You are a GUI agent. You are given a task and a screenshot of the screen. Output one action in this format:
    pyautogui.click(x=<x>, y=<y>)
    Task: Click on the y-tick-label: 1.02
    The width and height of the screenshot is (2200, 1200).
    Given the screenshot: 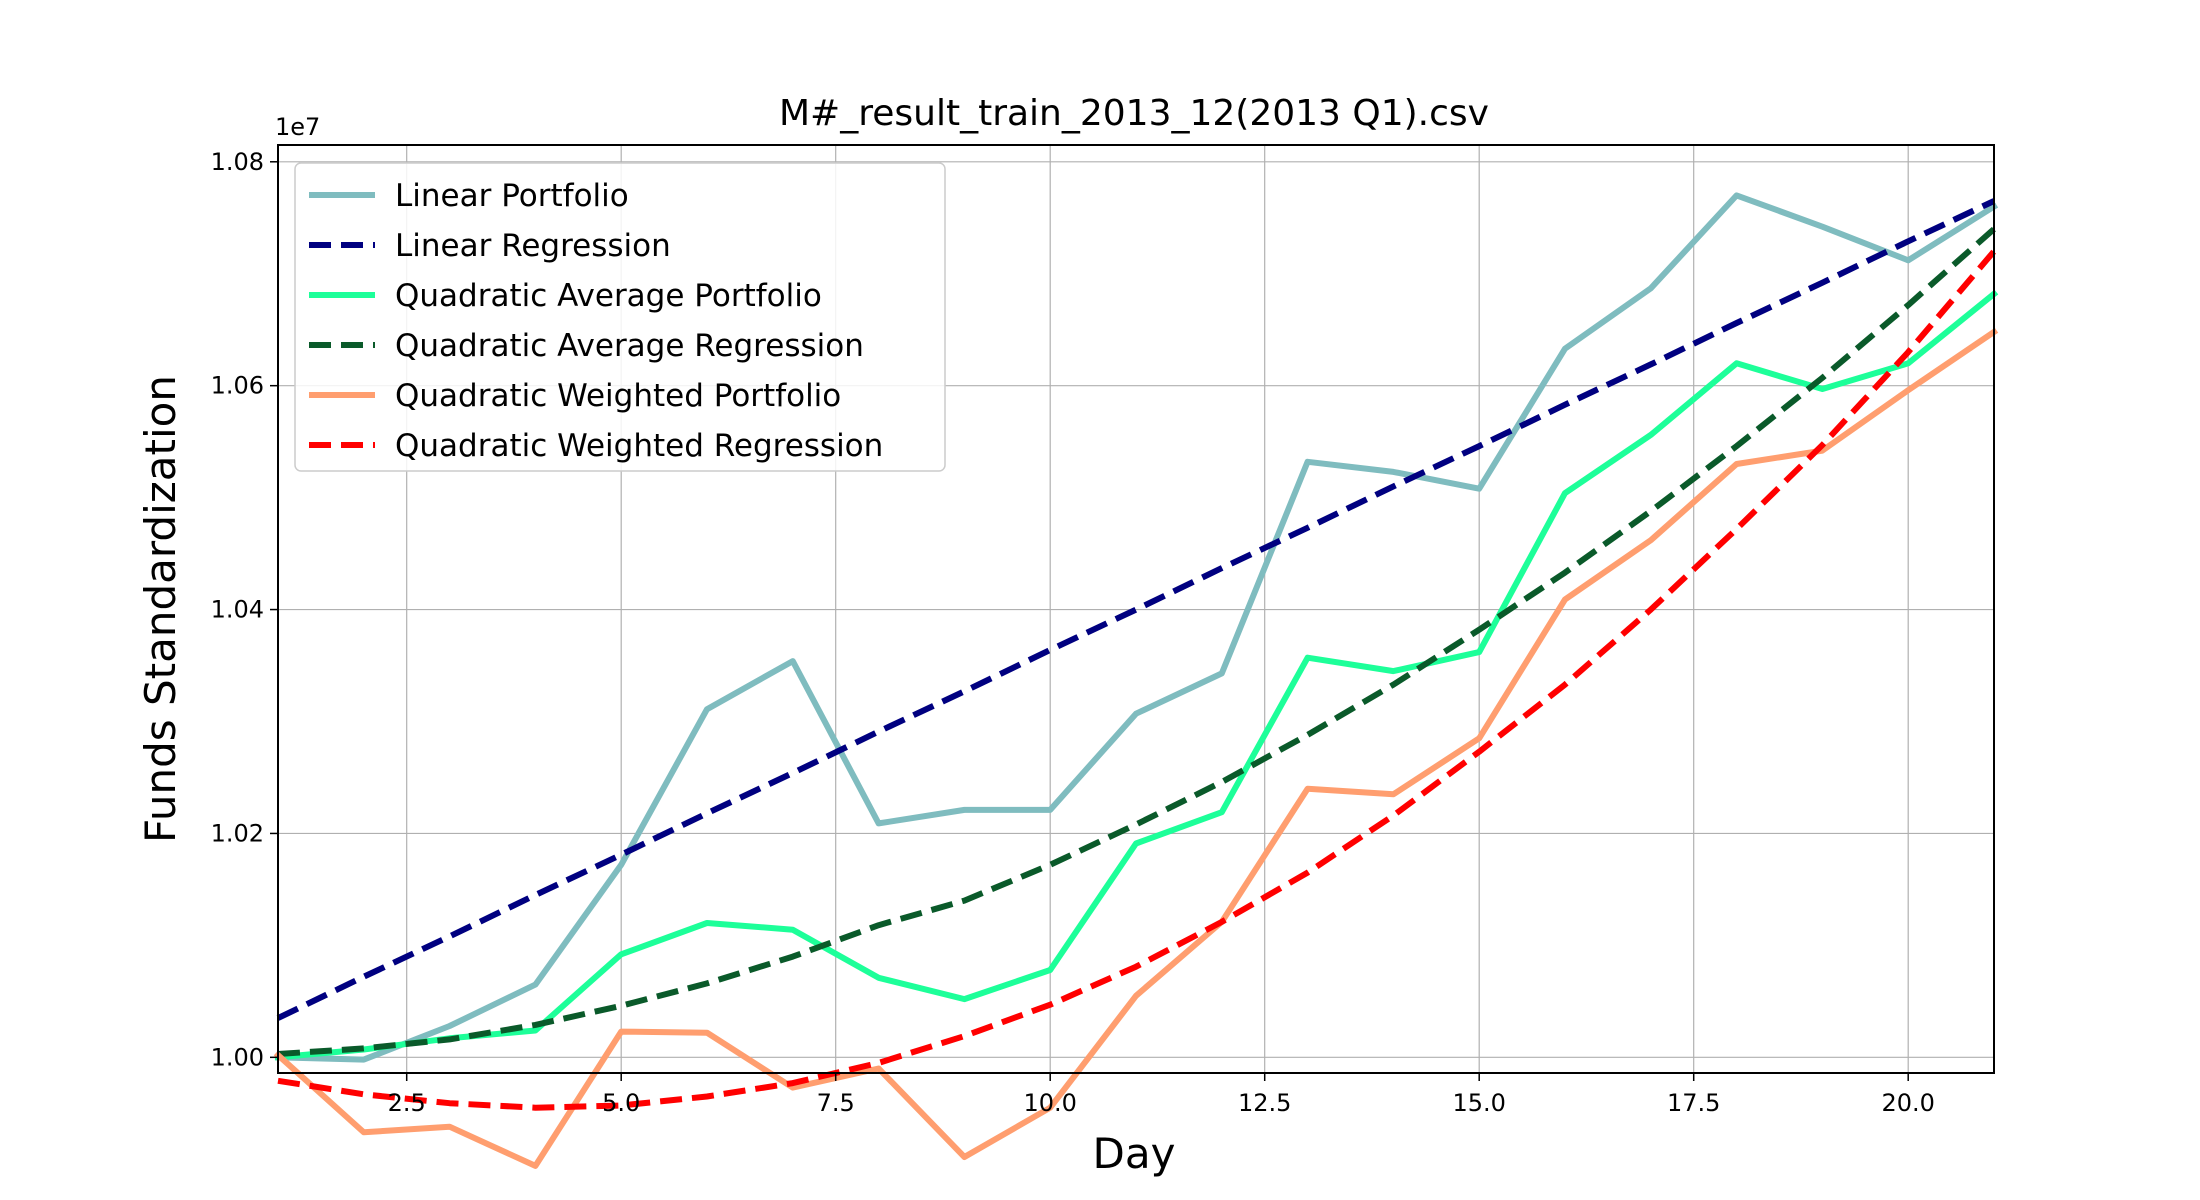 What is the action you would take?
    pyautogui.click(x=237, y=833)
    